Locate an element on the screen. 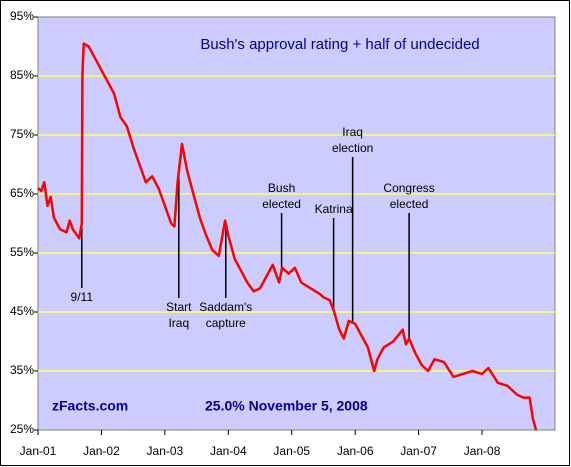 The width and height of the screenshot is (571, 467). note: 25.0% November 5, 2008 is located at coordinates (286, 406).